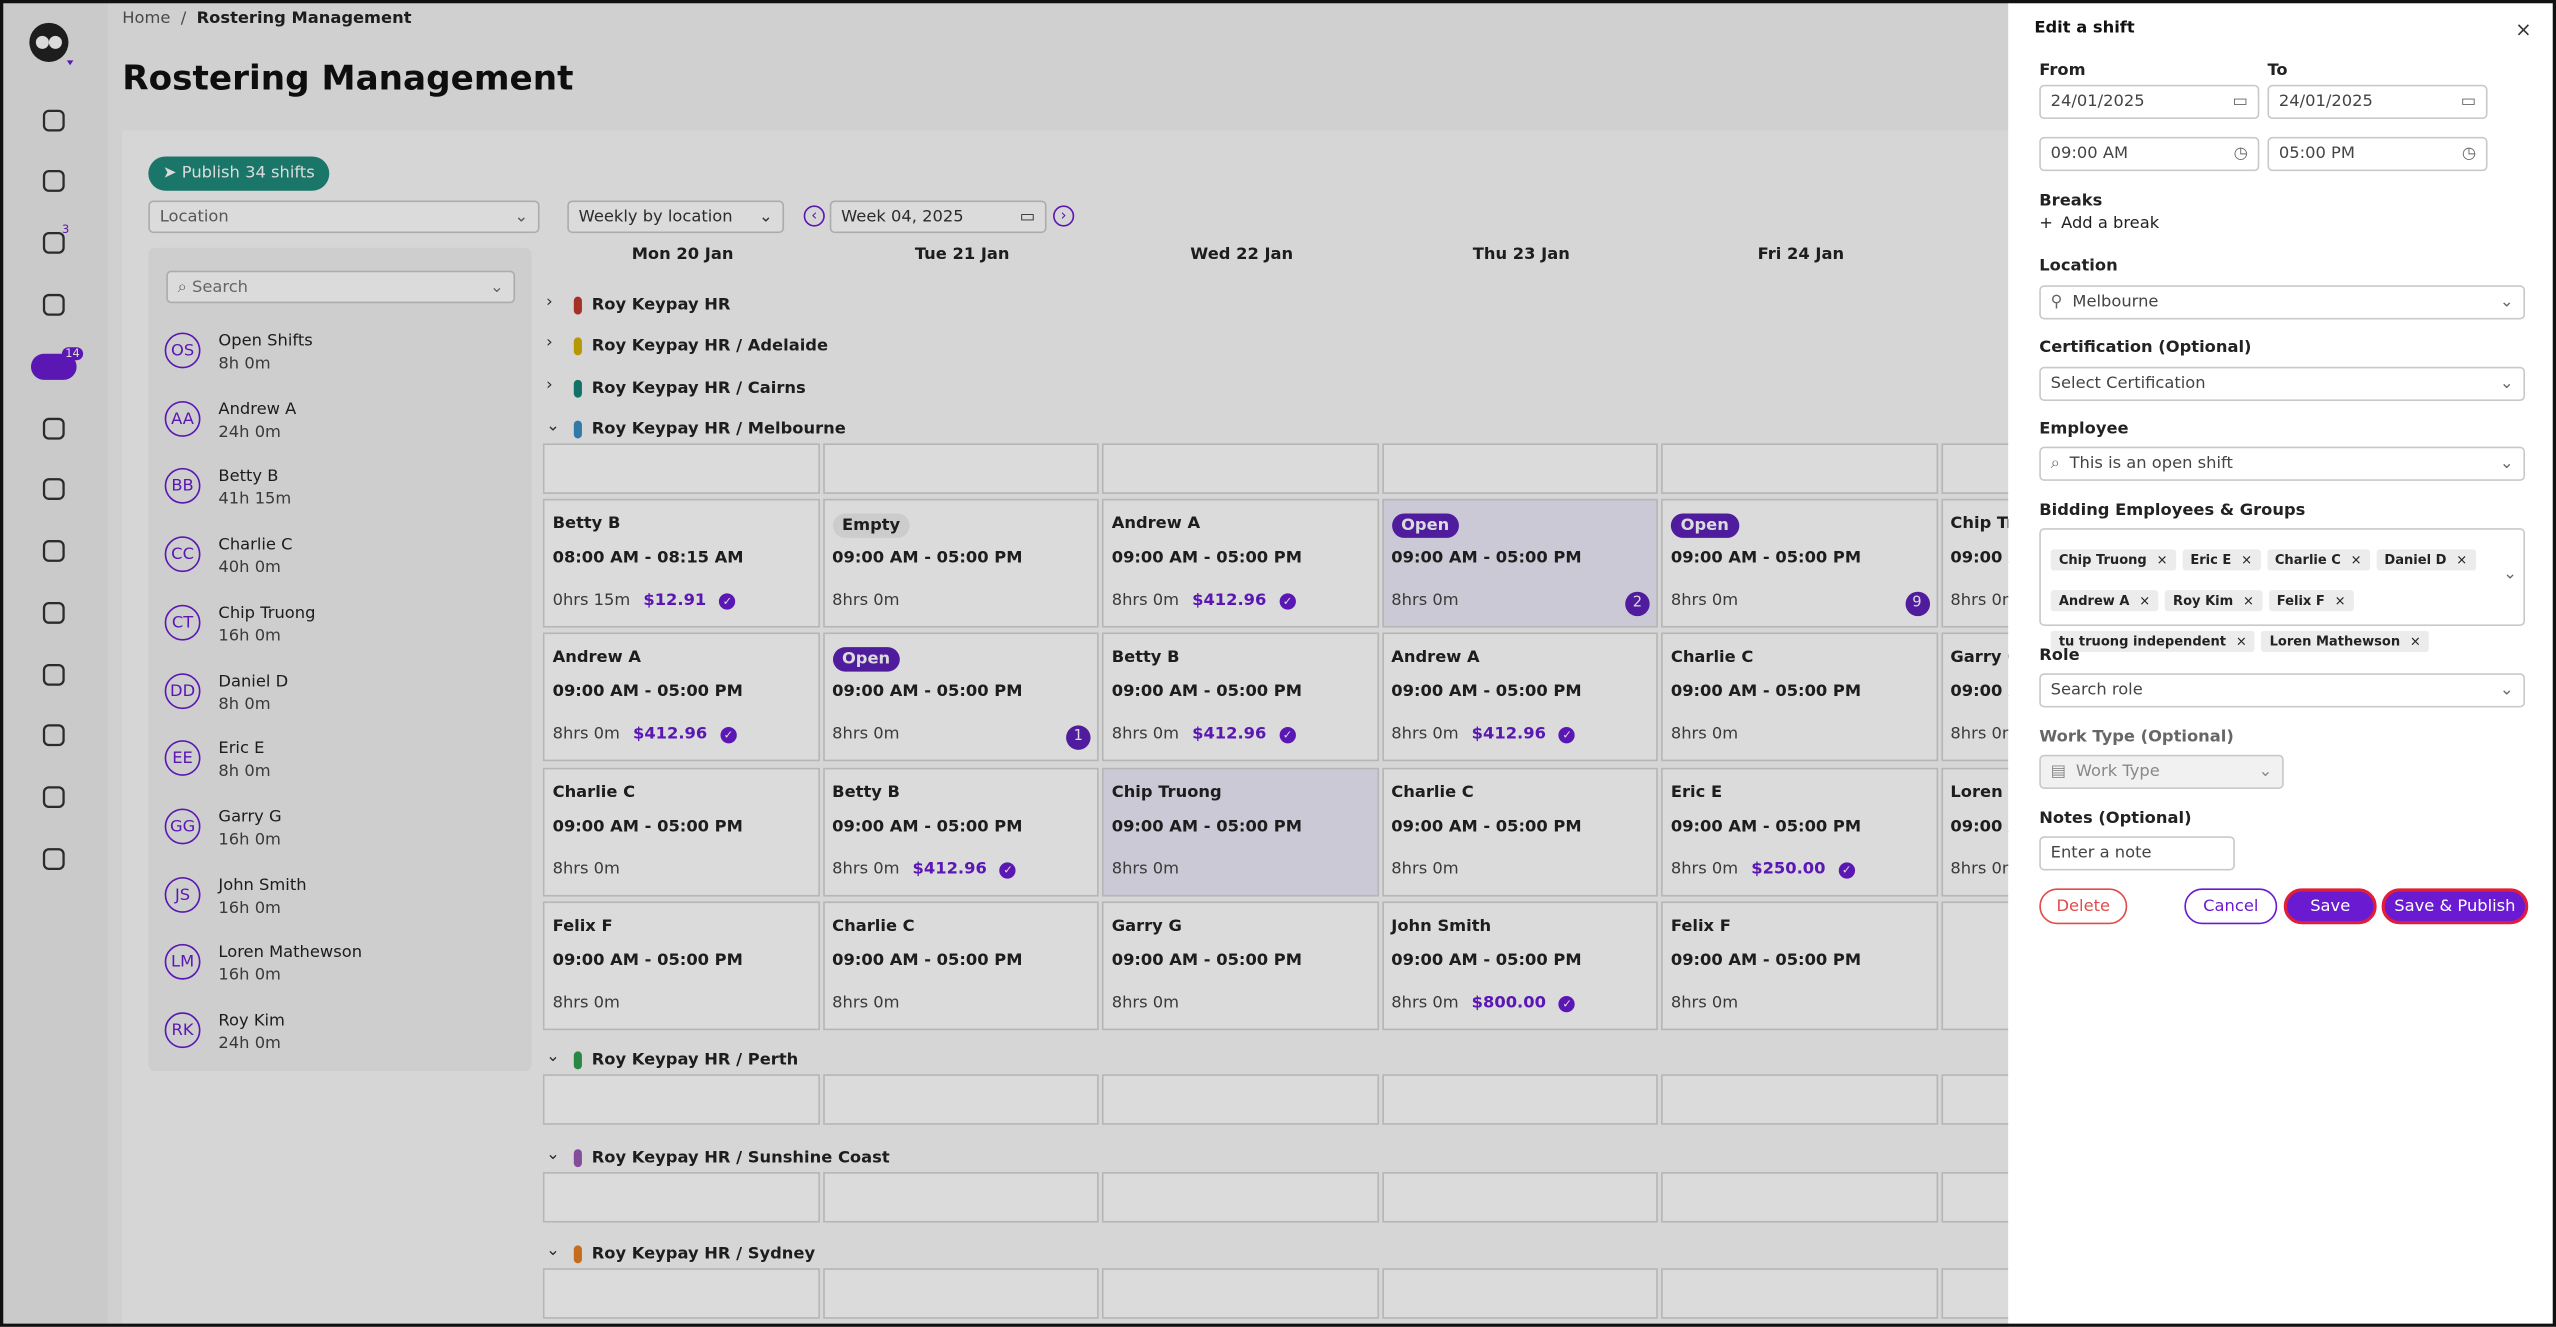  I want to click on shift-cell: Open 09:00 AM - 05:00 PM 8hrs 0m 9, so click(1799, 563).